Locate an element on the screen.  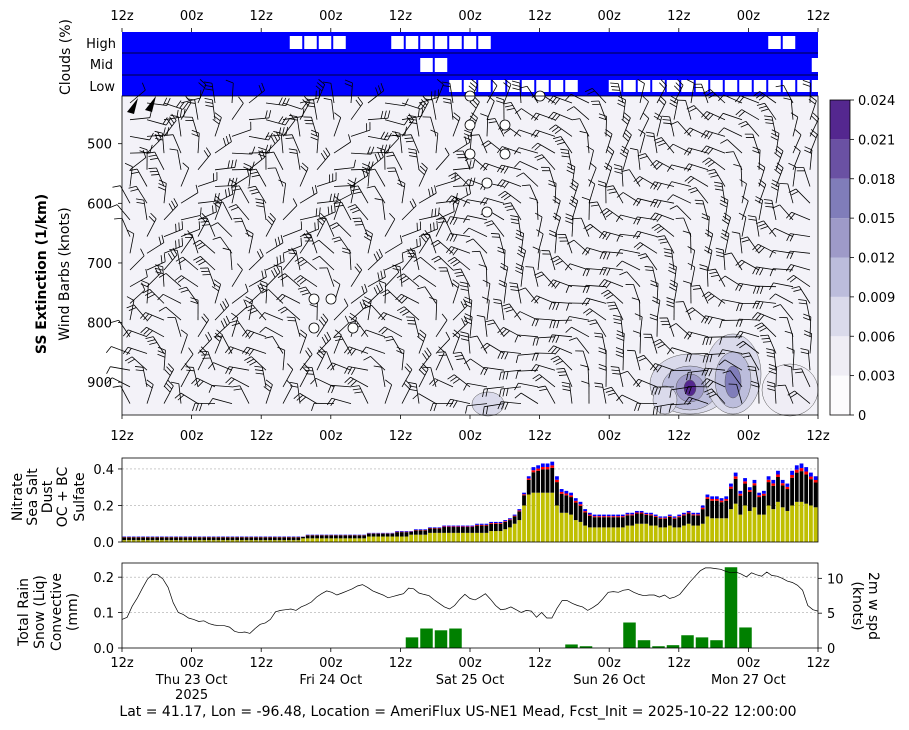
colorbar-cell is located at coordinates (840, 159).